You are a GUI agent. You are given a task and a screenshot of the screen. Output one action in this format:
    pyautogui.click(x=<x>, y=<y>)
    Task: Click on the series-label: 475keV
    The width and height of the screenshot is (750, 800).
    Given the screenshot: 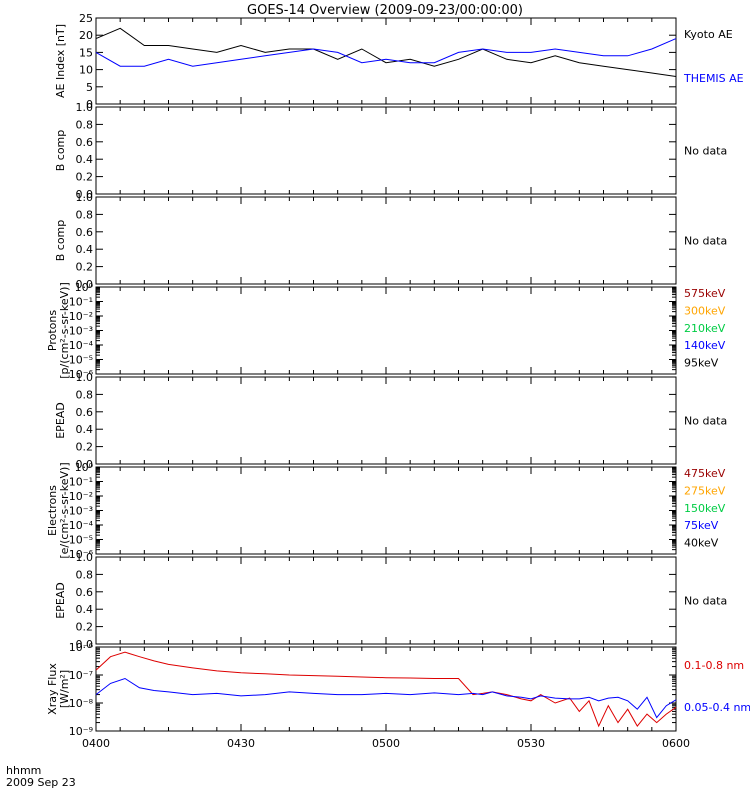 What is the action you would take?
    pyautogui.click(x=705, y=473)
    